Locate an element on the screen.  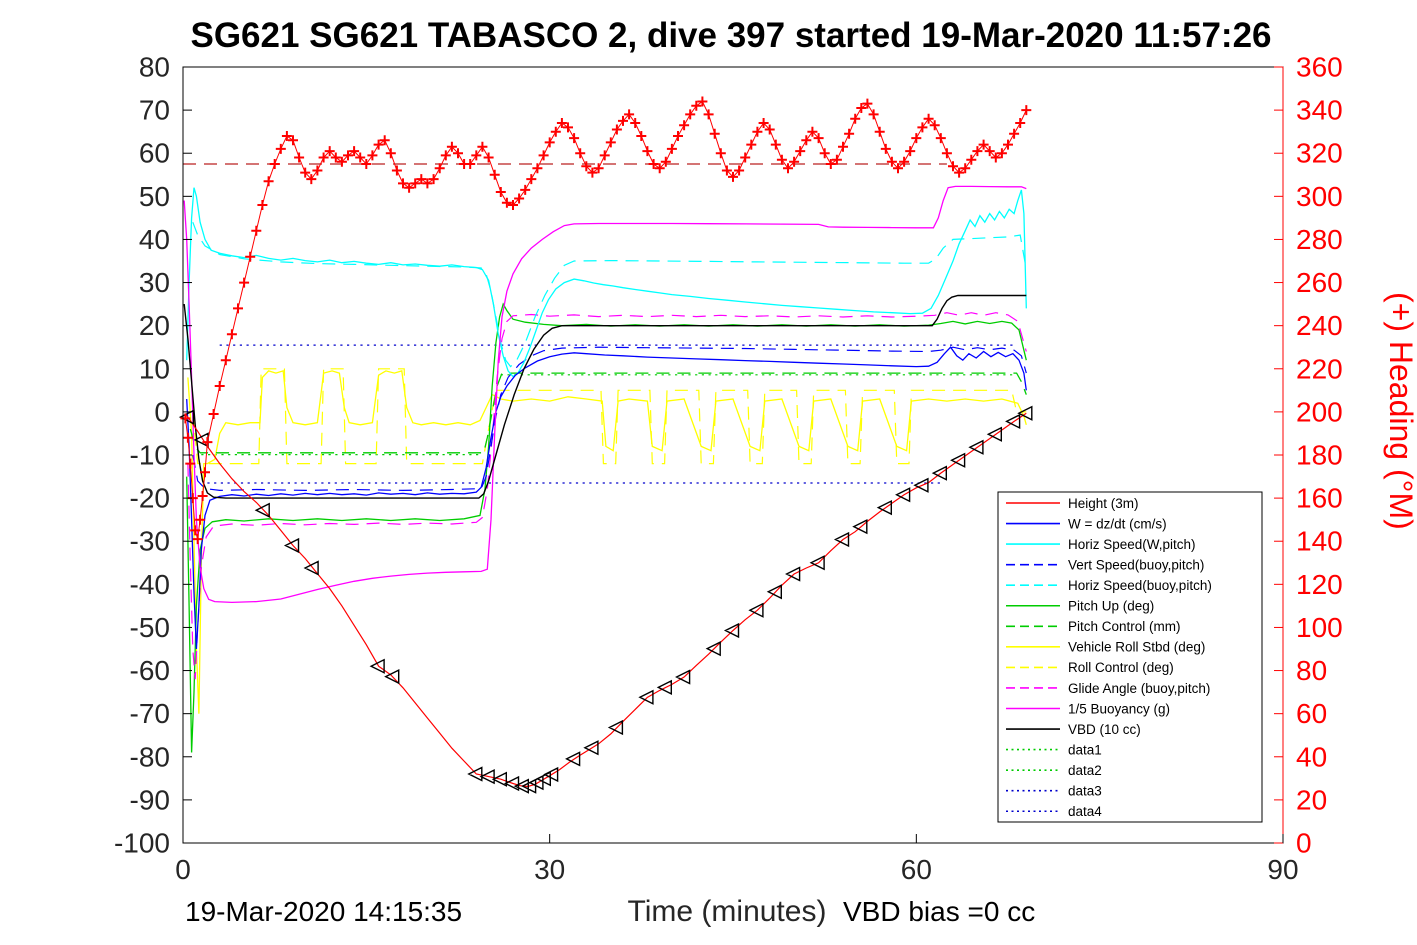
y-right-tick-label: 260 is located at coordinates (1319, 282).